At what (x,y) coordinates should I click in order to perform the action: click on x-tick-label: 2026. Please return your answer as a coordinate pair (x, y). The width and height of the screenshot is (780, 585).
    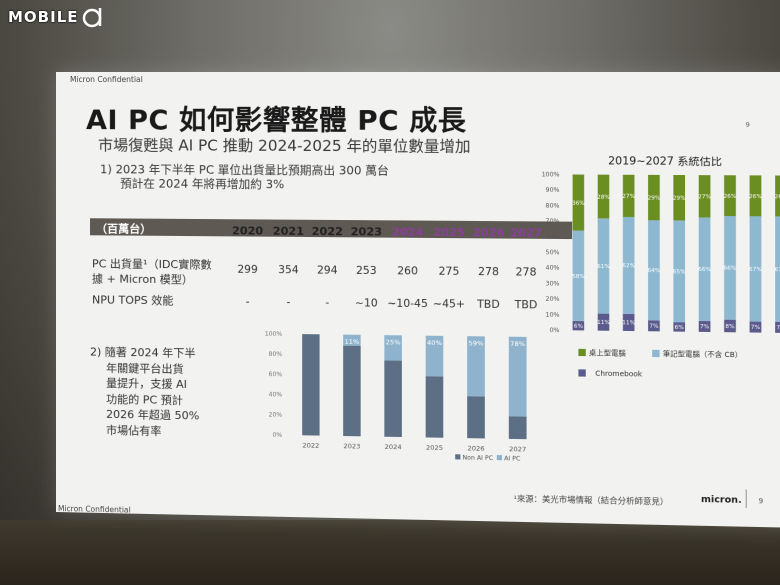
    Looking at the image, I should click on (475, 448).